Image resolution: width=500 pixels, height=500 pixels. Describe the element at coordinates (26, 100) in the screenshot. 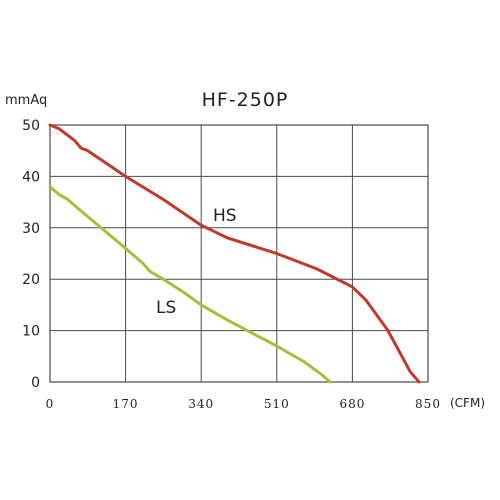

I see `y-axis-label: mmAq` at that location.